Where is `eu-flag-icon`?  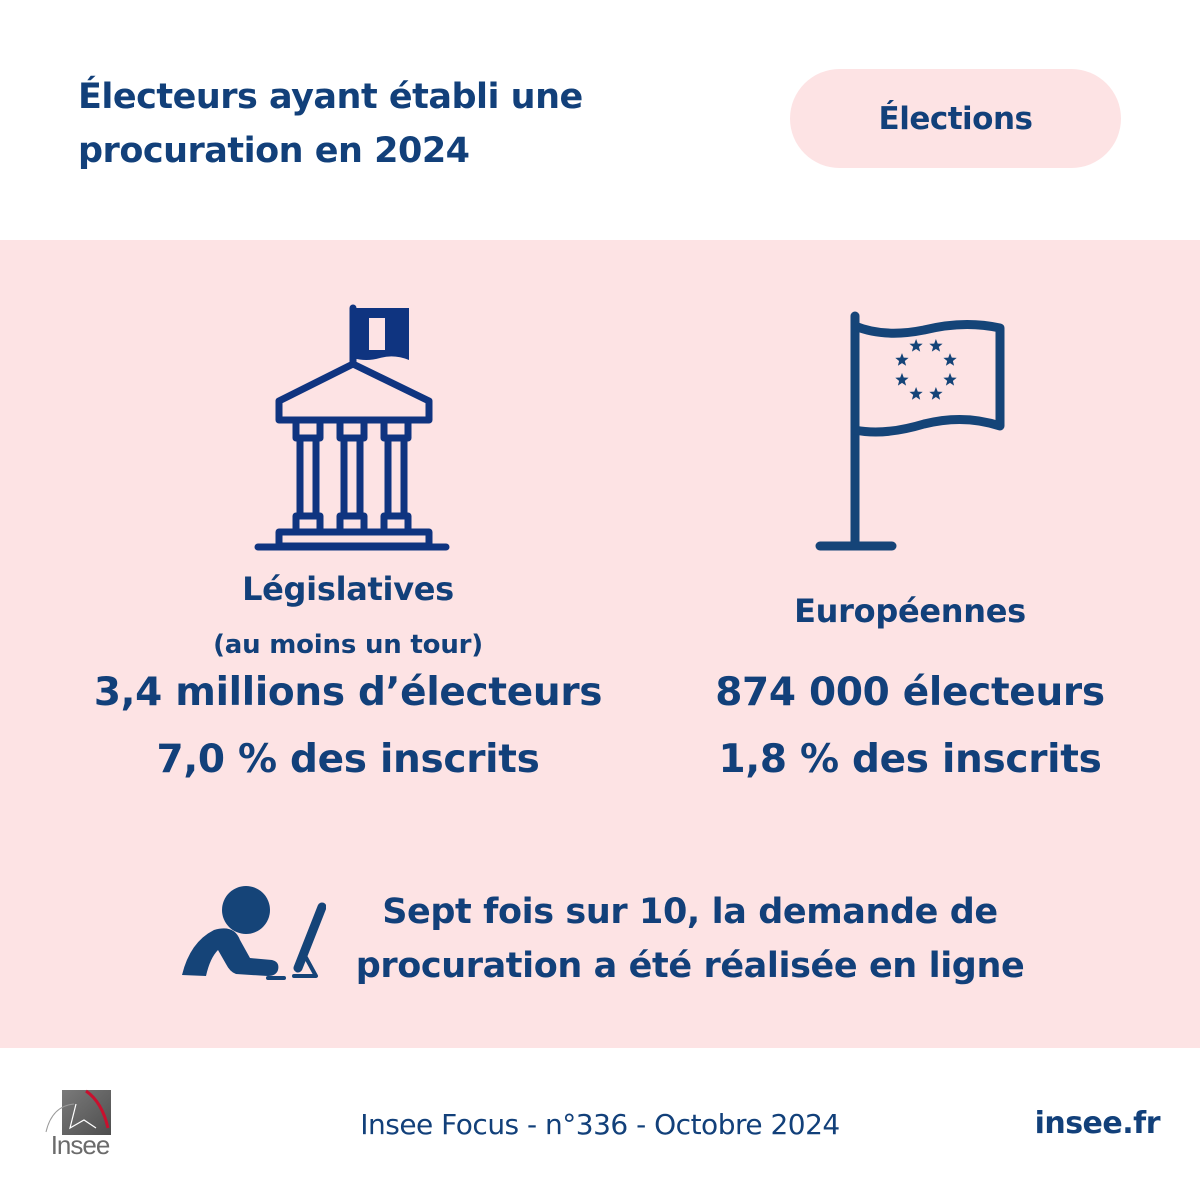 eu-flag-icon is located at coordinates (912, 432).